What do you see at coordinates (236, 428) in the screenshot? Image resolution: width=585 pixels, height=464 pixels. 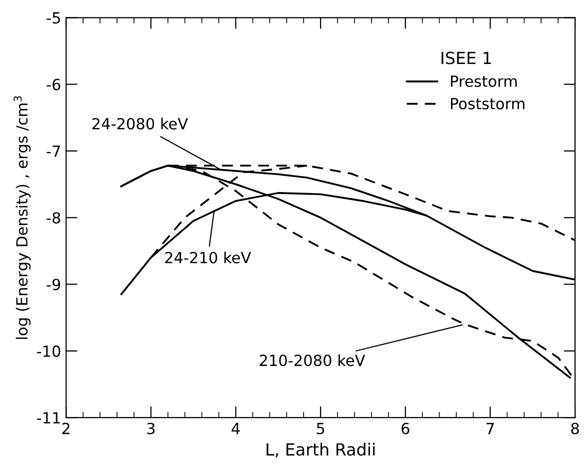 I see `x-tick-label: 4` at bounding box center [236, 428].